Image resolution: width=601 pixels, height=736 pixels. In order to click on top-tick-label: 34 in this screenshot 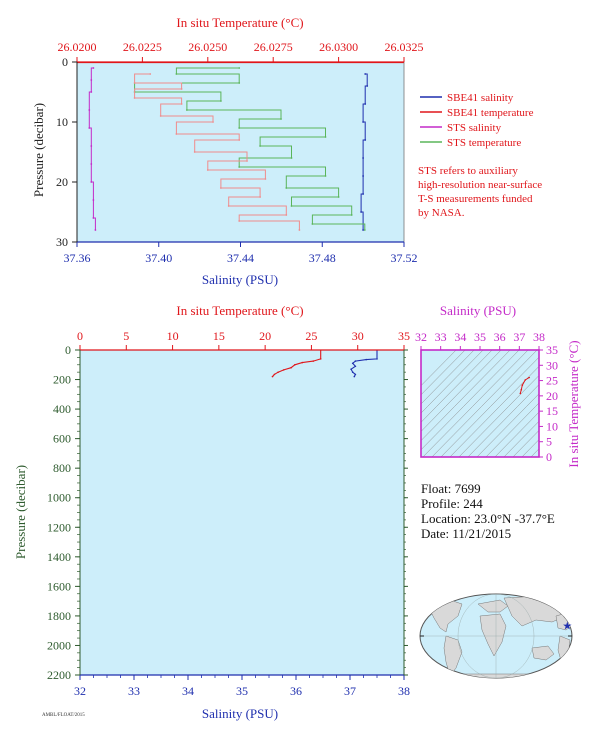, I will do `click(460, 337)`.